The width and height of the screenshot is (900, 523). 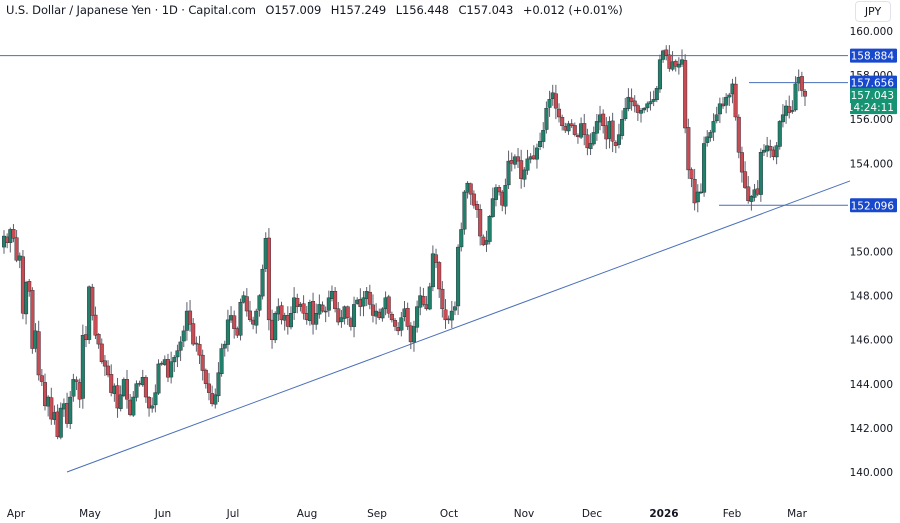 What do you see at coordinates (377, 514) in the screenshot?
I see `x-tick-label: Sep` at bounding box center [377, 514].